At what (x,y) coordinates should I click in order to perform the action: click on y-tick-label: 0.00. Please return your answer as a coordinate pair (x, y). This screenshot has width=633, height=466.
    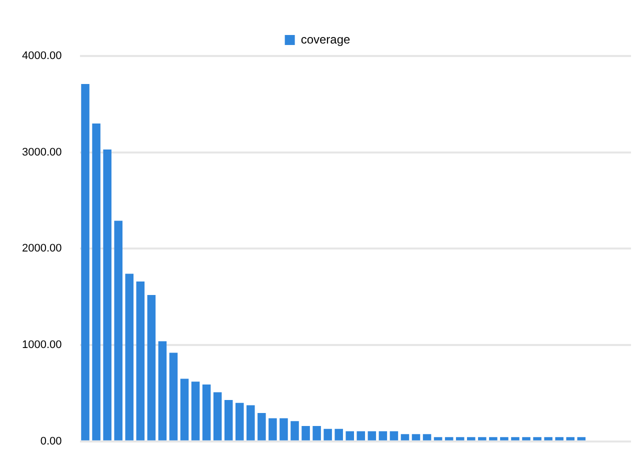
    Looking at the image, I should click on (51, 441).